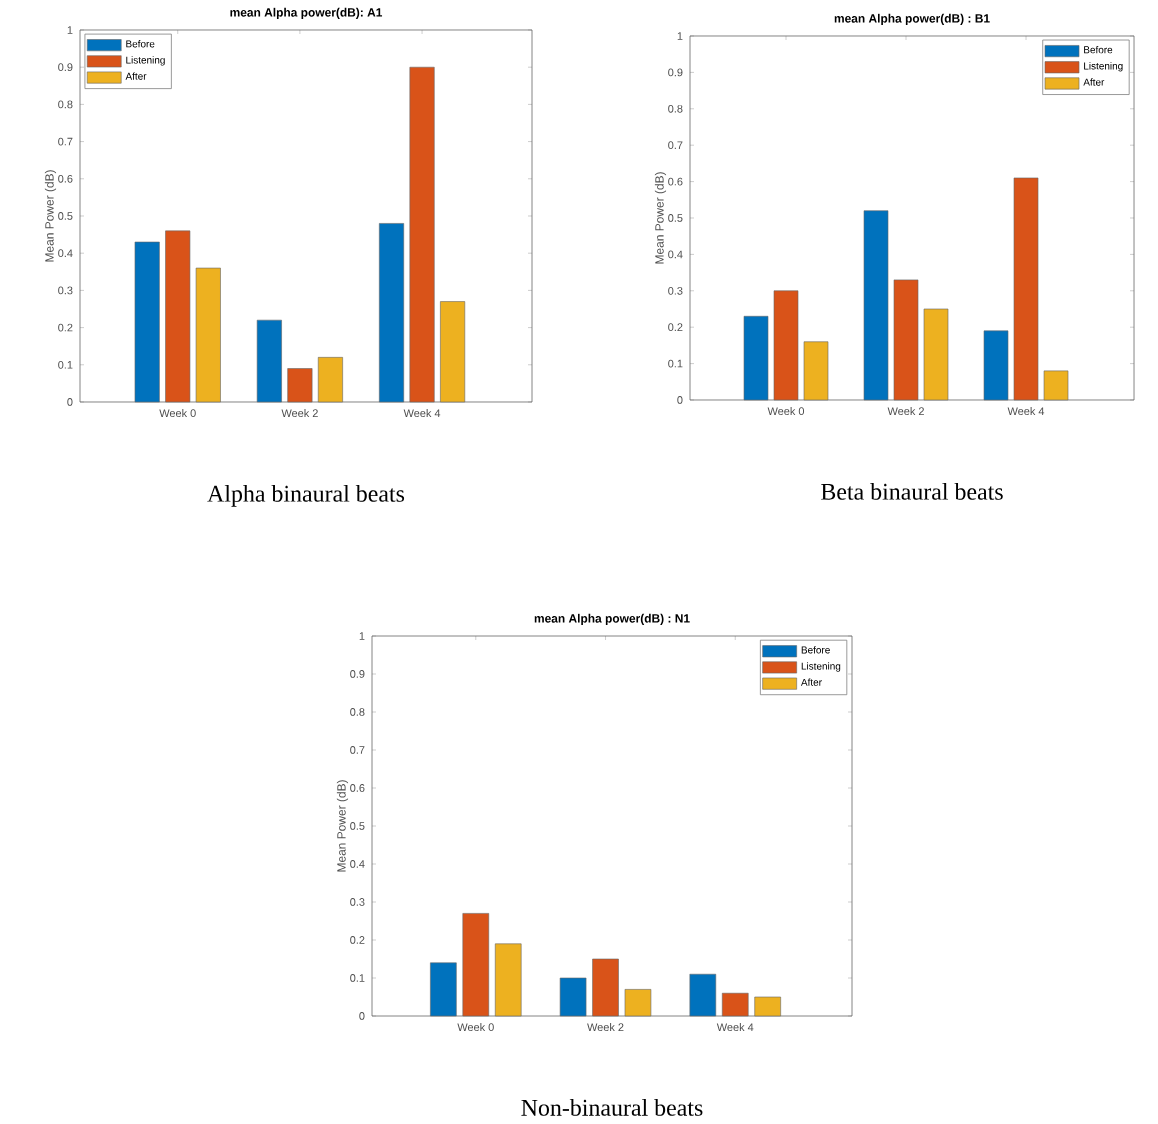 The height and width of the screenshot is (1124, 1158). Describe the element at coordinates (612, 1107) in the screenshot. I see `text: Non-binaural beats` at that location.